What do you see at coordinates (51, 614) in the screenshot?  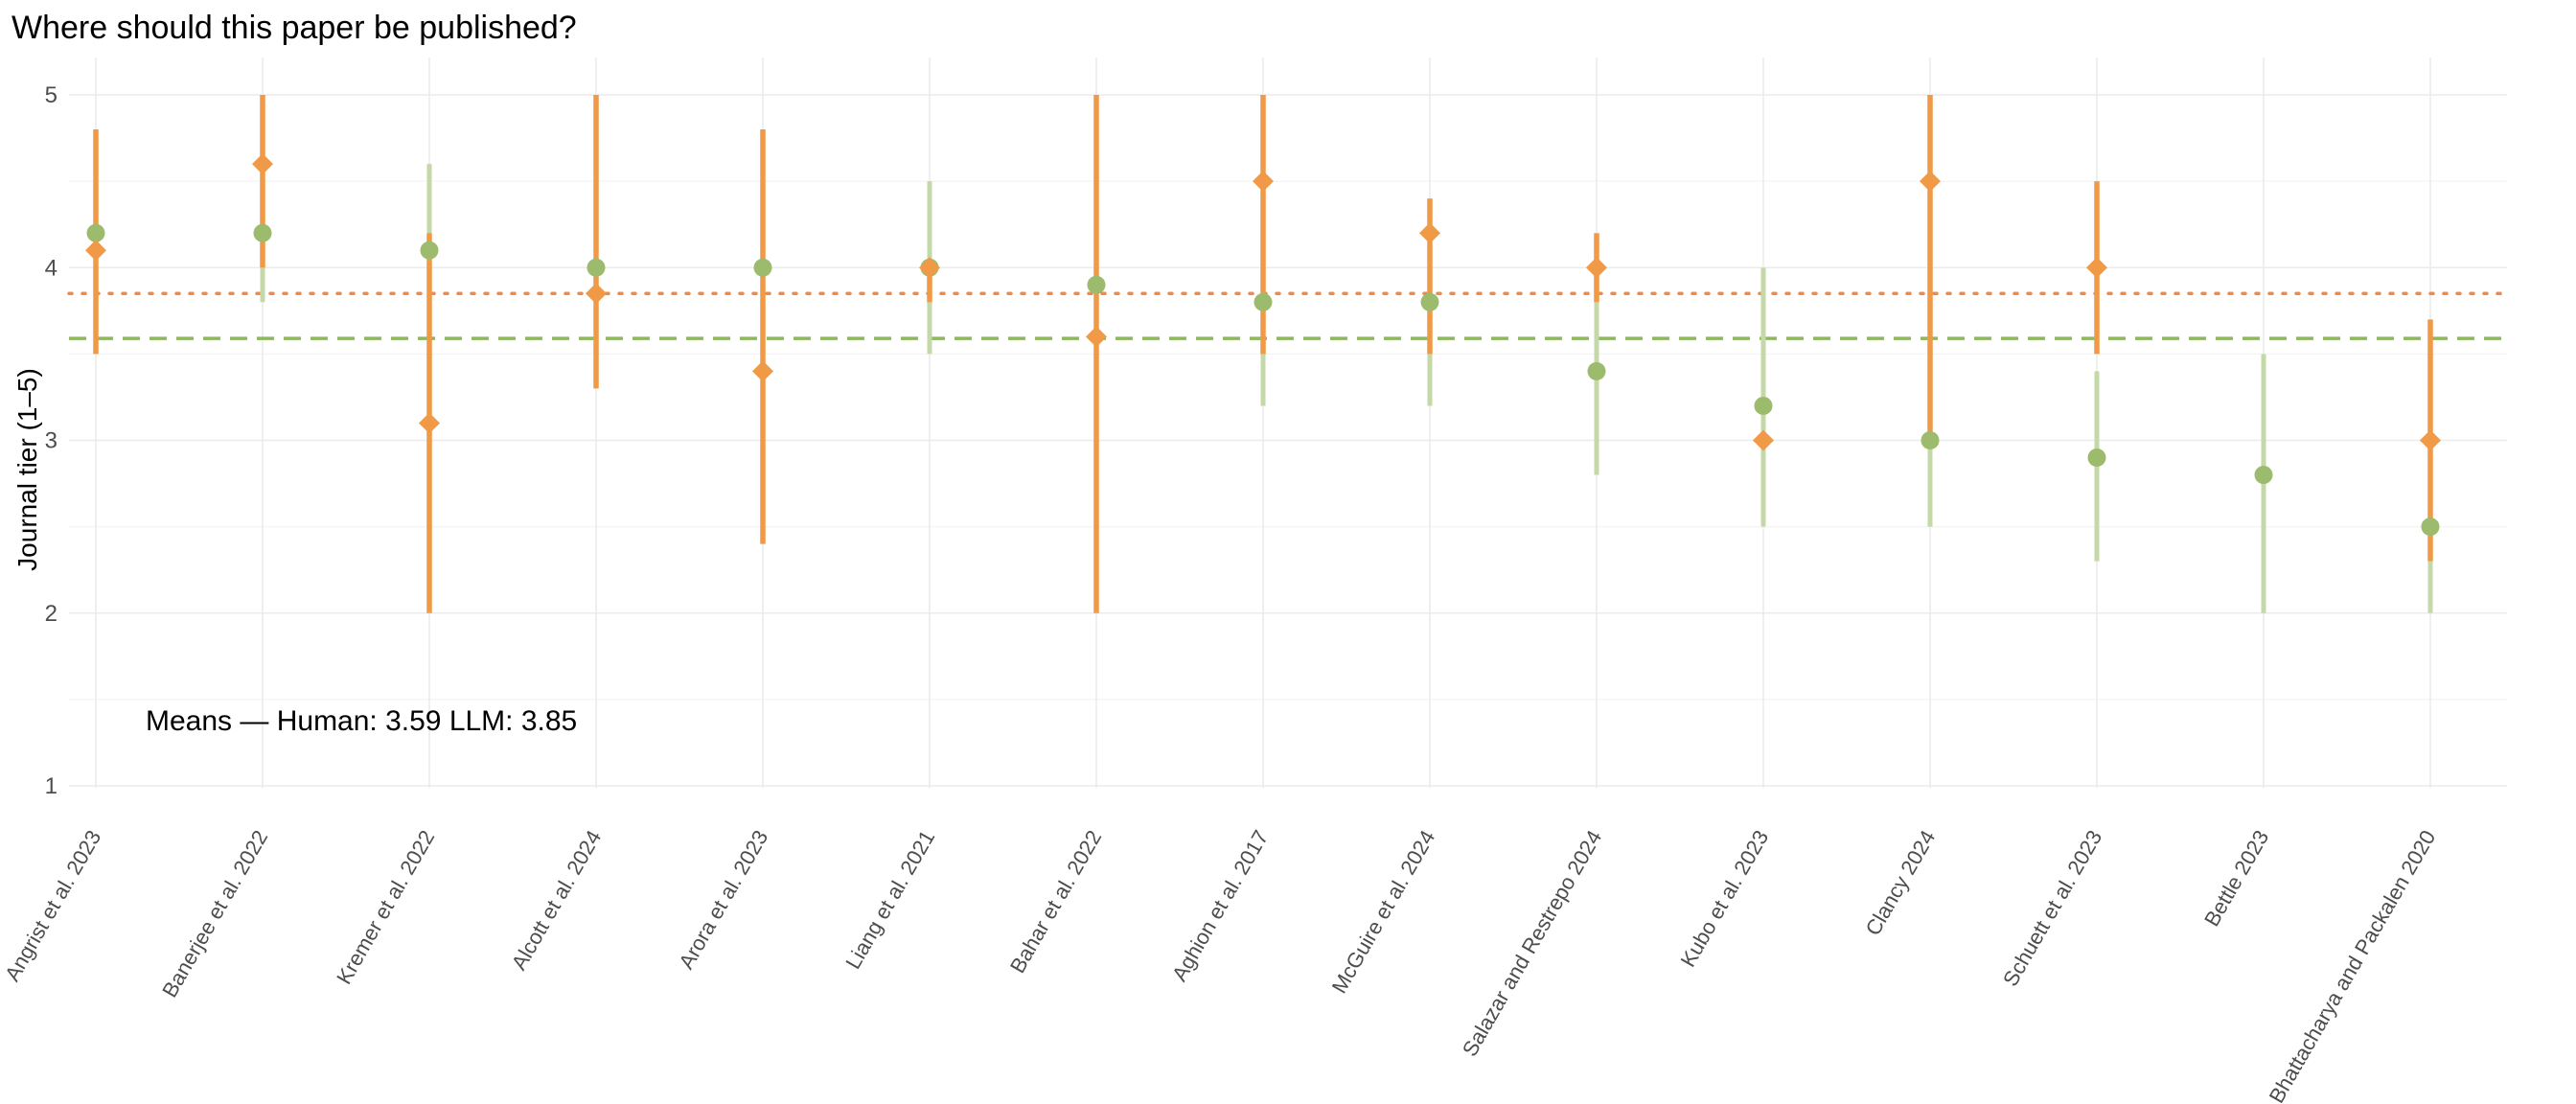 I see `y-tick-label: 2` at bounding box center [51, 614].